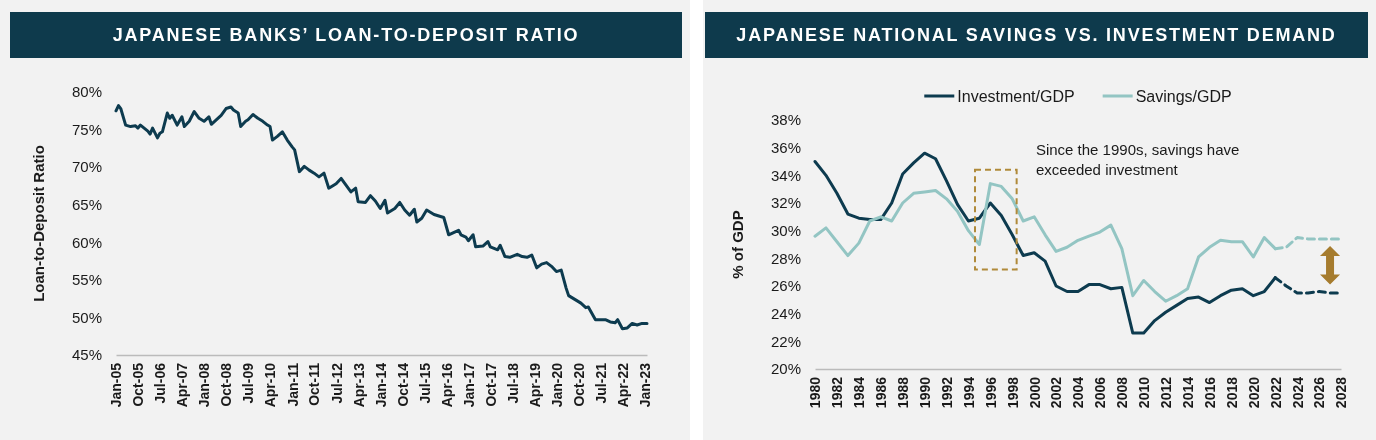 Image resolution: width=1376 pixels, height=440 pixels. What do you see at coordinates (737, 244) in the screenshot?
I see `y-axis-title: % of GDP` at bounding box center [737, 244].